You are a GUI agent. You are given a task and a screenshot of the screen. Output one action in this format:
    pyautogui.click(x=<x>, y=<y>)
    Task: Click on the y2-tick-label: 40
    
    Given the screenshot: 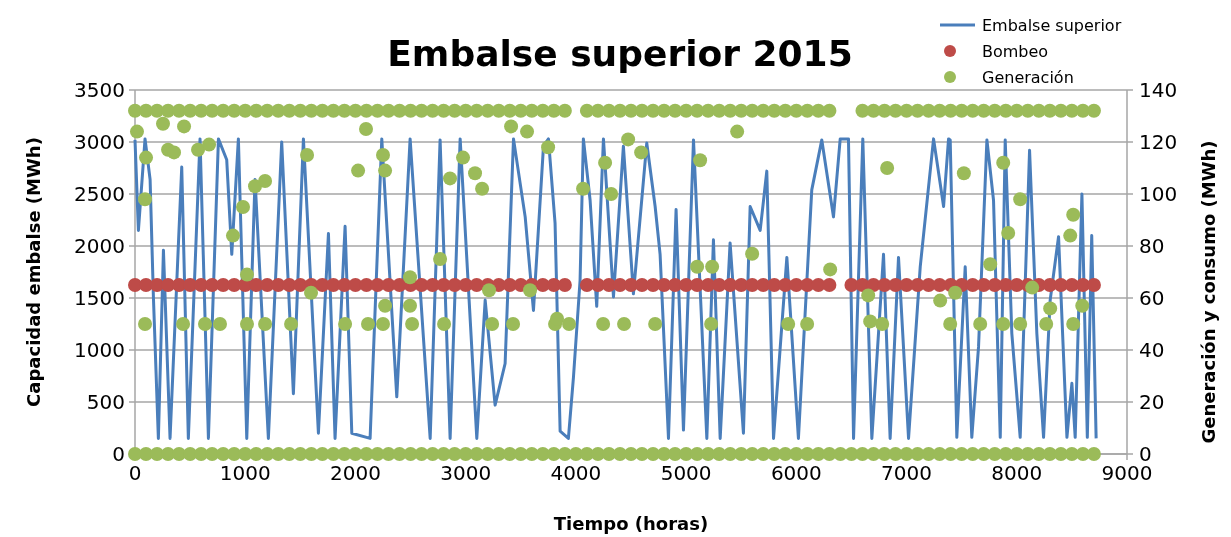 What is the action you would take?
    pyautogui.click(x=1152, y=350)
    